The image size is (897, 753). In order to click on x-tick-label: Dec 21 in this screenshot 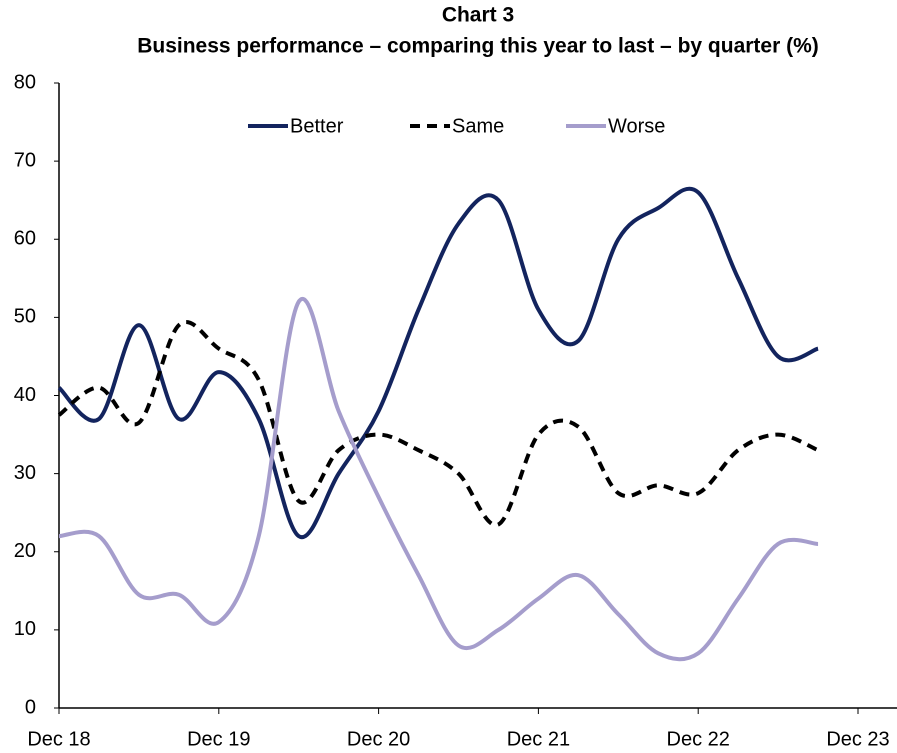, I will do `click(538, 739)`.